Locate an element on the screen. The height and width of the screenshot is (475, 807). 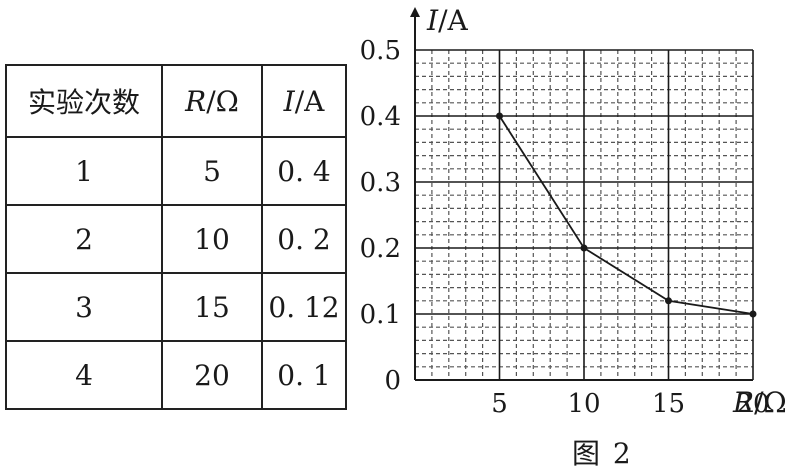
y-tick-label: 0.1 is located at coordinates (380, 315).